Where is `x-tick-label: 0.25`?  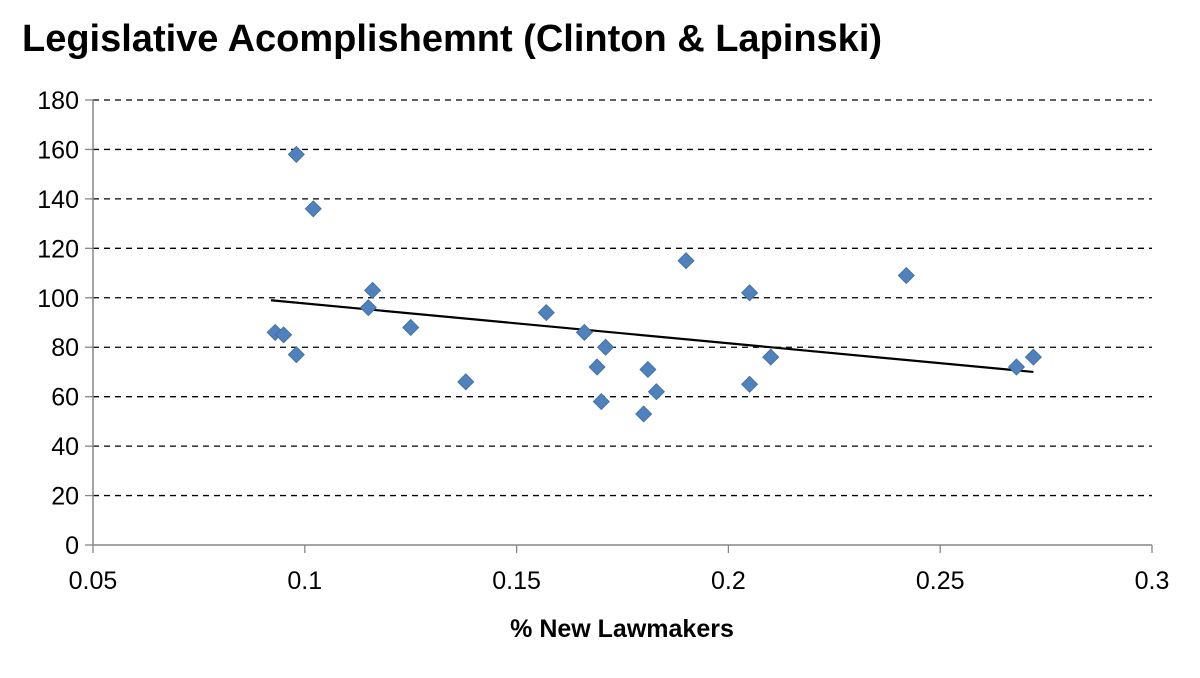
x-tick-label: 0.25 is located at coordinates (940, 581).